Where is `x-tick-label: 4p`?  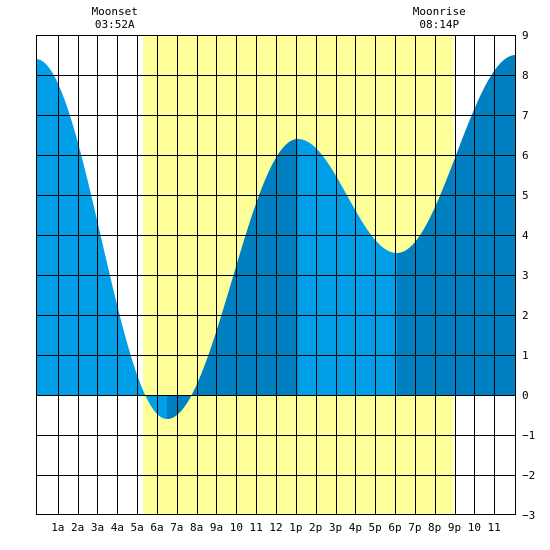
x-tick-label: 4p is located at coordinates (355, 527).